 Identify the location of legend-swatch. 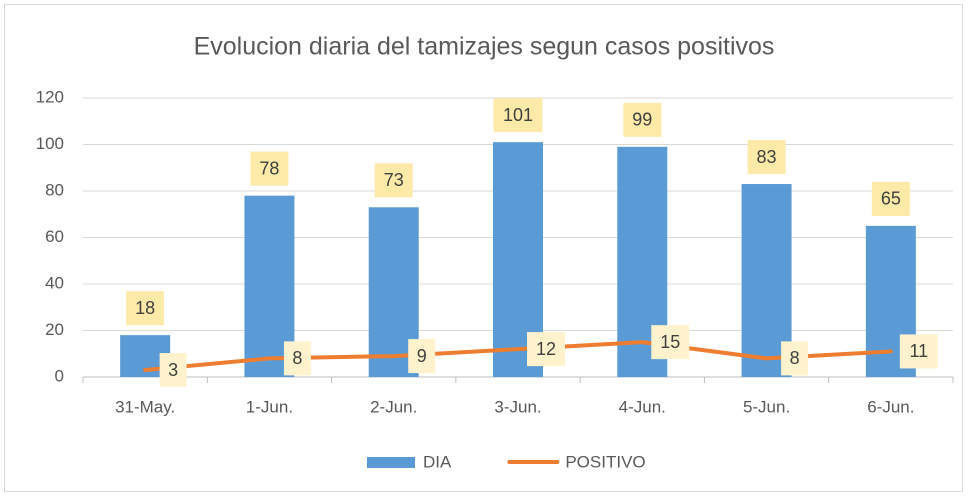
(391, 462).